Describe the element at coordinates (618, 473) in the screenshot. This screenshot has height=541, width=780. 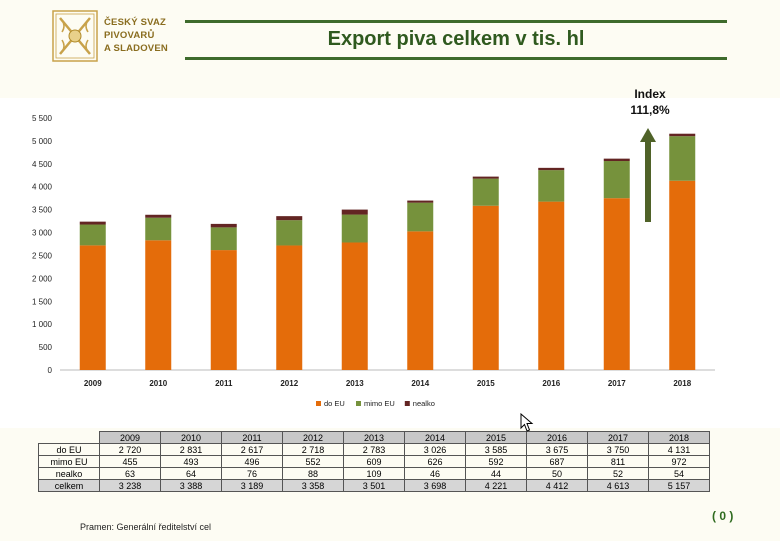
I see `table-cell: 52` at that location.